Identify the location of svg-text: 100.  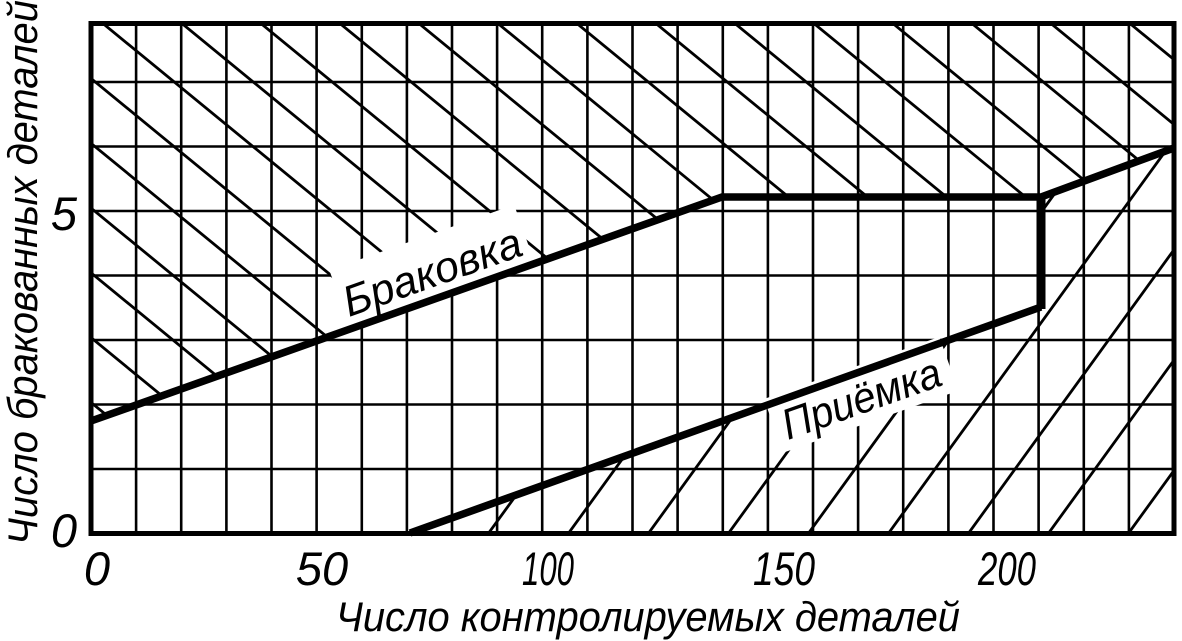
(548, 568).